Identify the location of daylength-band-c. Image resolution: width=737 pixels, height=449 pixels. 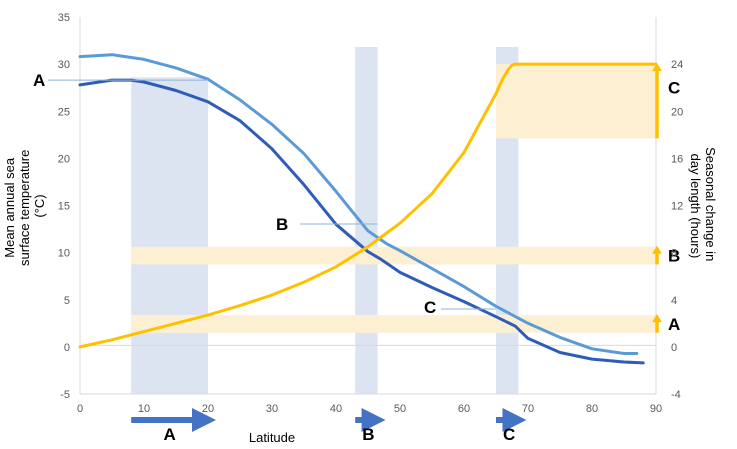
(576, 101).